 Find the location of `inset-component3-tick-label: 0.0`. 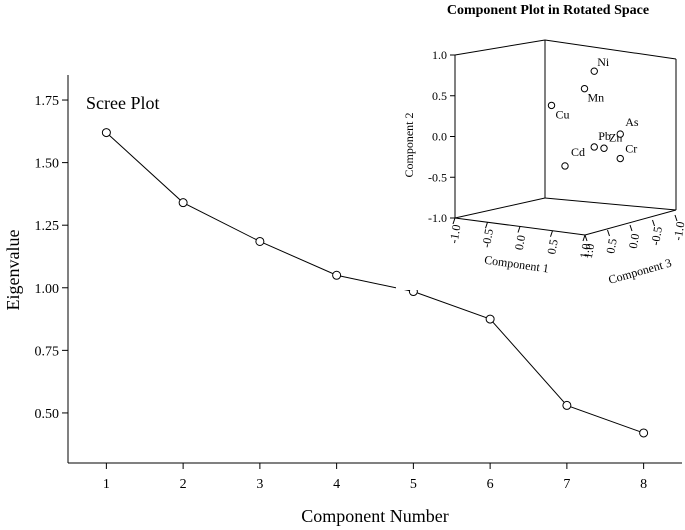

inset-component3-tick-label: 0.0 is located at coordinates (634, 240).